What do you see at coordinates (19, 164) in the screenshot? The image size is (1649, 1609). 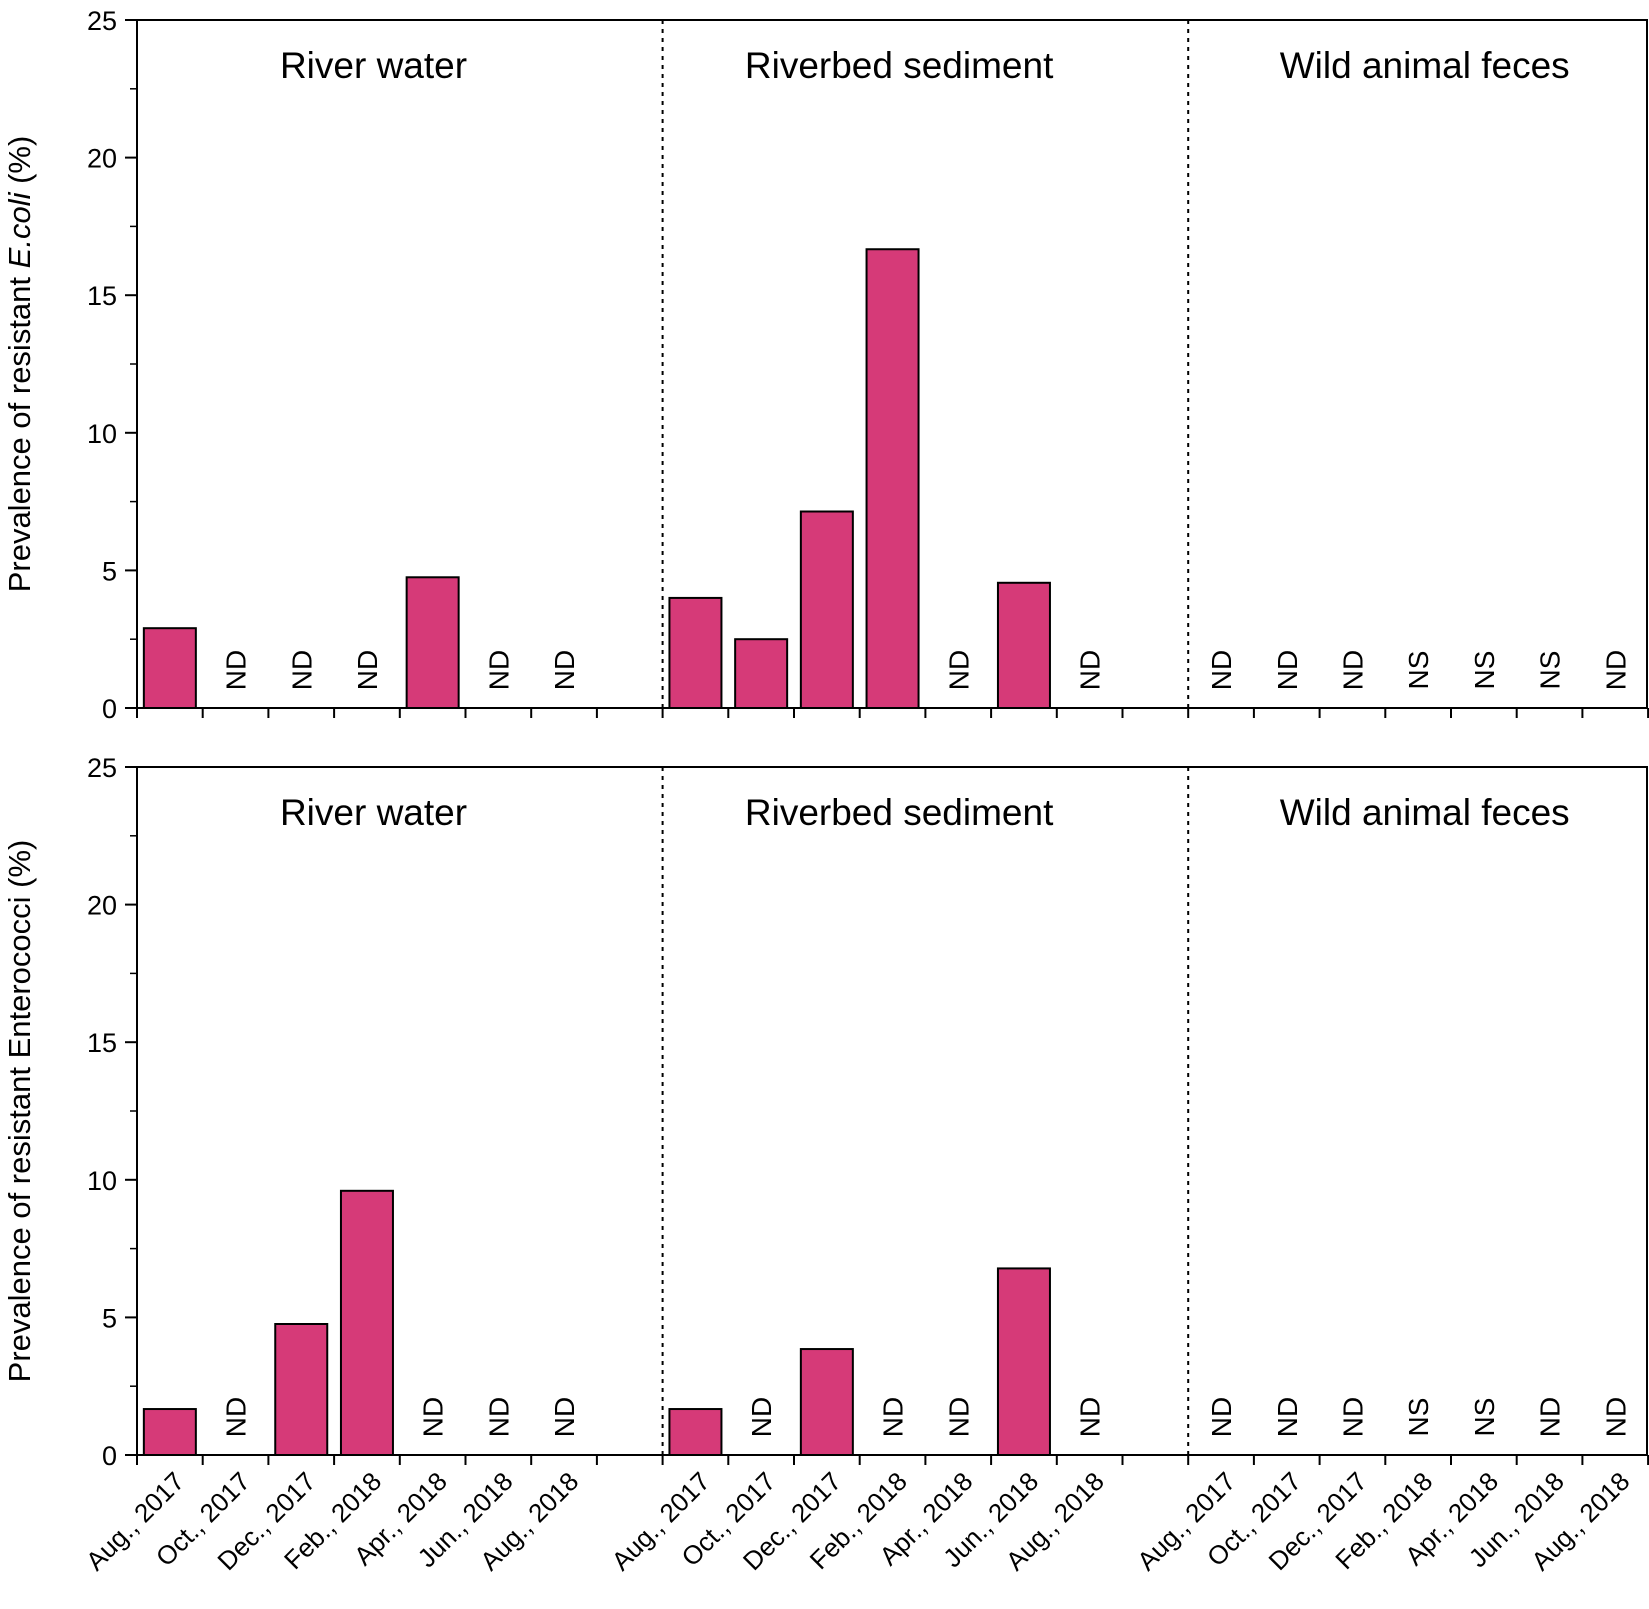 I see `y-axis-label-part: (%)` at bounding box center [19, 164].